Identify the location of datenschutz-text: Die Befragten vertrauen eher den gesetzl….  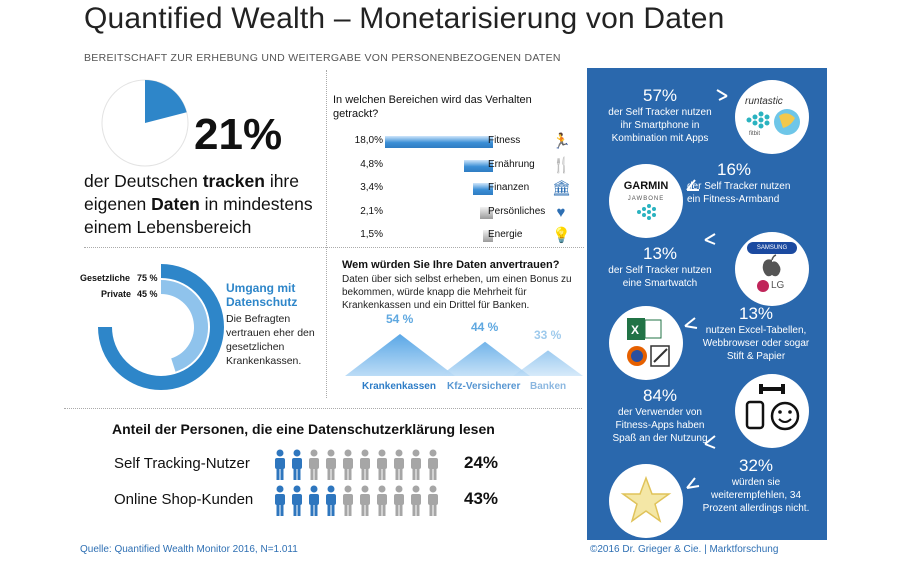
(270, 340).